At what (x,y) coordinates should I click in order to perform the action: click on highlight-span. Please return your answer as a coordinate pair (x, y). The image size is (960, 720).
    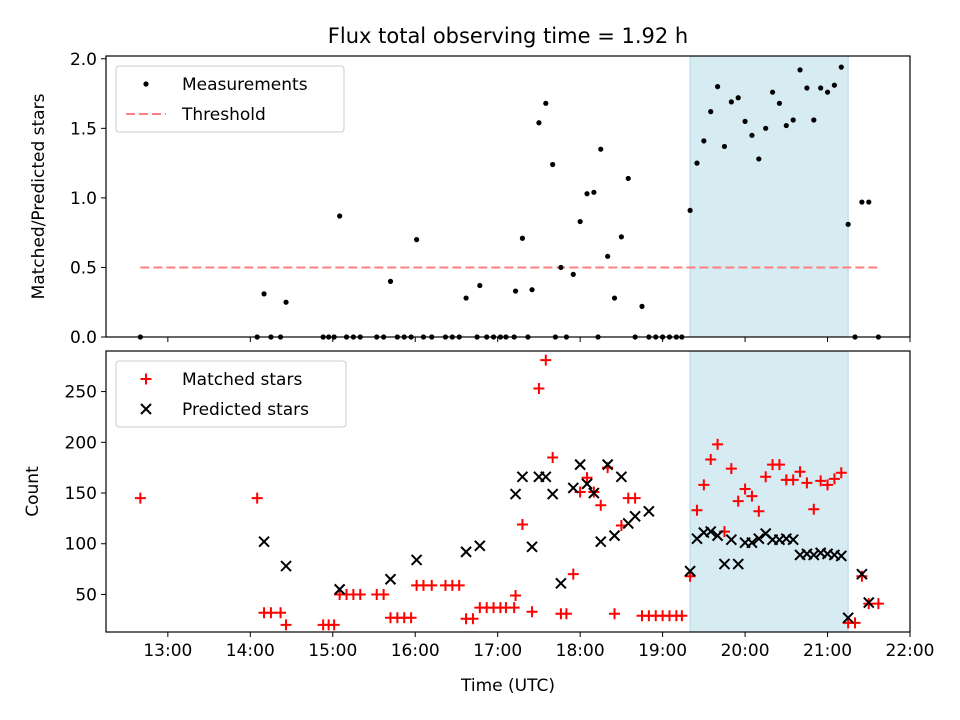
    Looking at the image, I should click on (769, 196).